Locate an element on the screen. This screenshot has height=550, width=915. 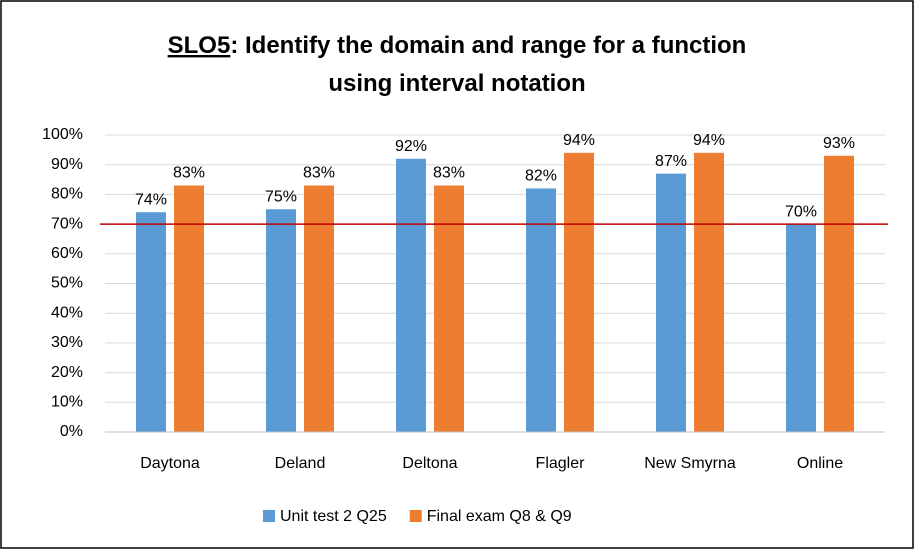
y-tick-label: 70% is located at coordinates (67, 223).